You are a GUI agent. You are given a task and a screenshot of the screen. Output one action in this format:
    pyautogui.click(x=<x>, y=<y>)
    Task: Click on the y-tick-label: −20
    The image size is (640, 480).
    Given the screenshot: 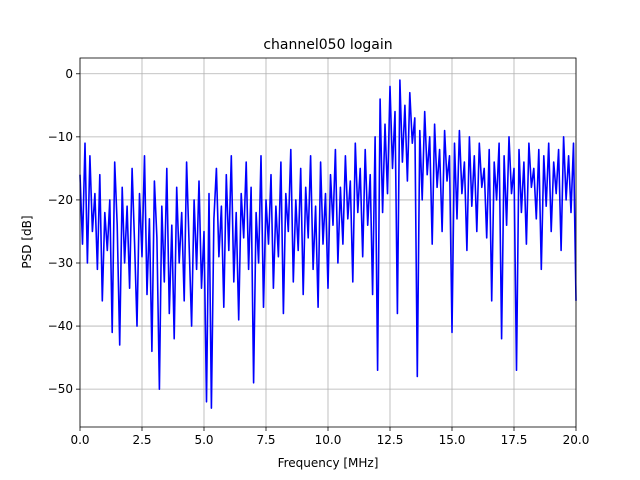 What is the action you would take?
    pyautogui.click(x=60, y=200)
    